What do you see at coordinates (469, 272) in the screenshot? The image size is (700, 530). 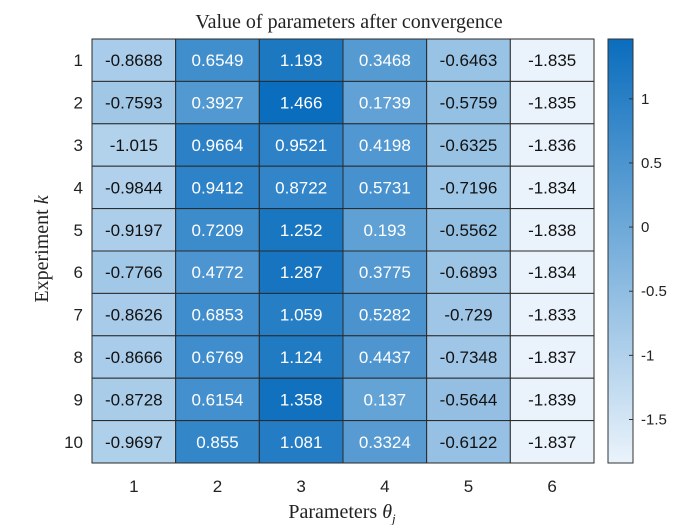 I see `cell-value-label: -0.6893` at bounding box center [469, 272].